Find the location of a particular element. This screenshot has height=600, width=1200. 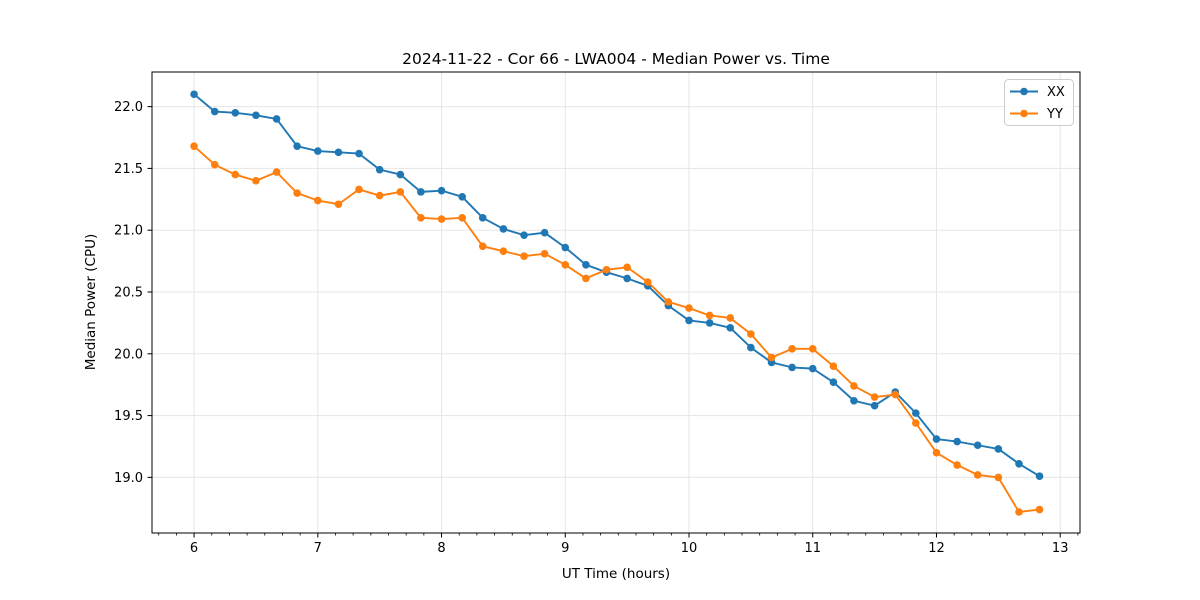

x-tick-label: 6 is located at coordinates (194, 548).